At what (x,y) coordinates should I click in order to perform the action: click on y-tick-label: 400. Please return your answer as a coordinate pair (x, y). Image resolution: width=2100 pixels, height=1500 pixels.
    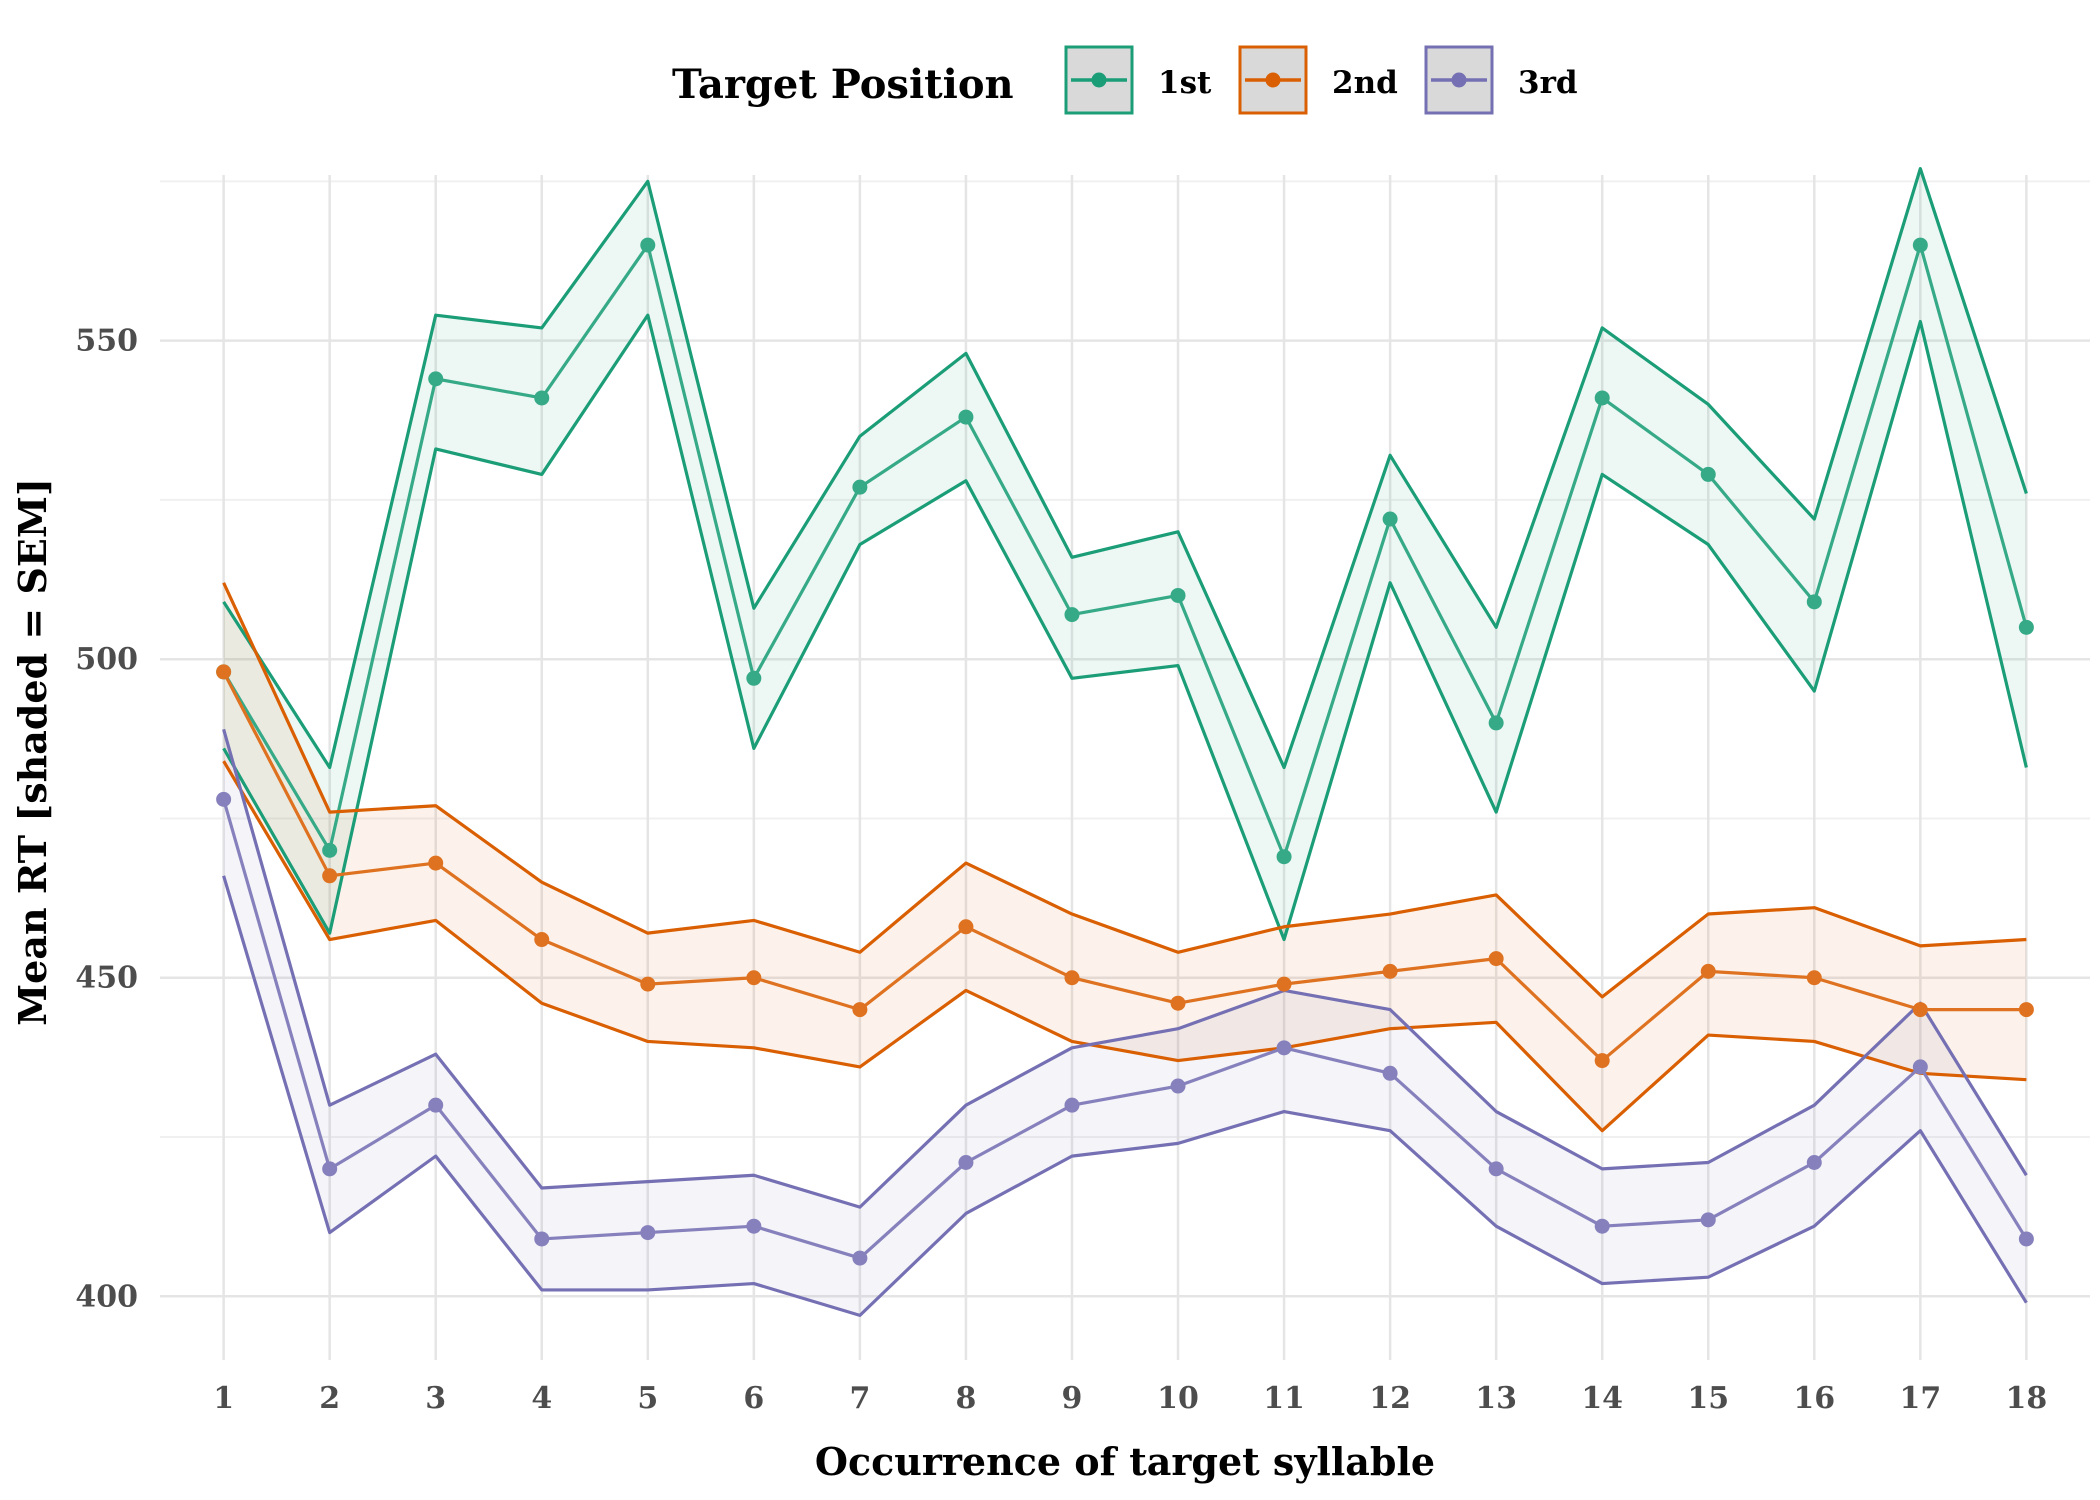
    Looking at the image, I should click on (106, 1296).